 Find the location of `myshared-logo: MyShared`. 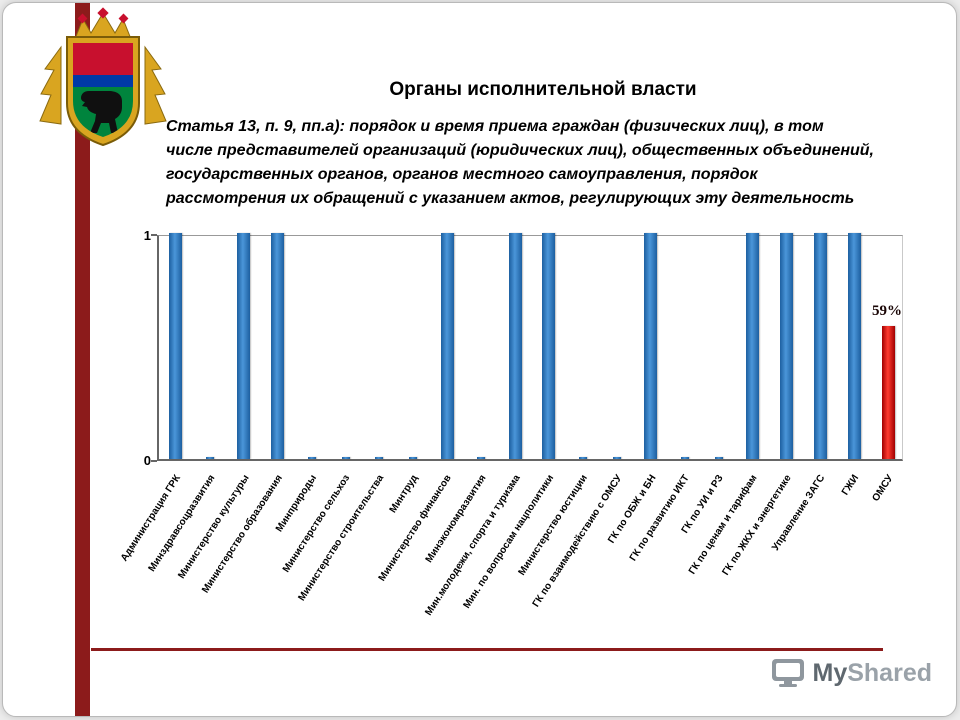

myshared-logo: MyShared is located at coordinates (852, 673).